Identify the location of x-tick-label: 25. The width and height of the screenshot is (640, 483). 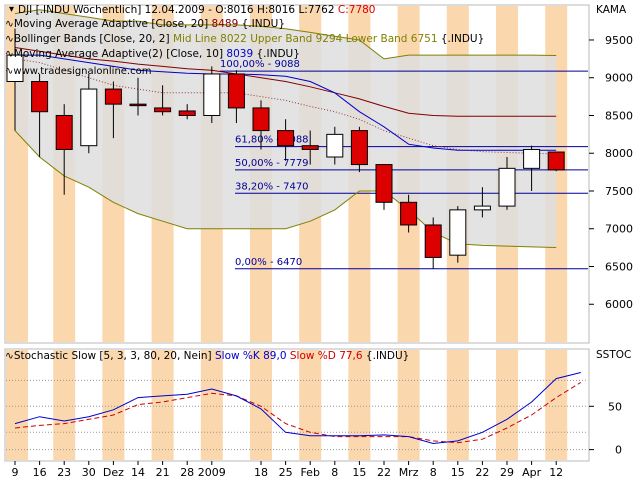
(286, 472).